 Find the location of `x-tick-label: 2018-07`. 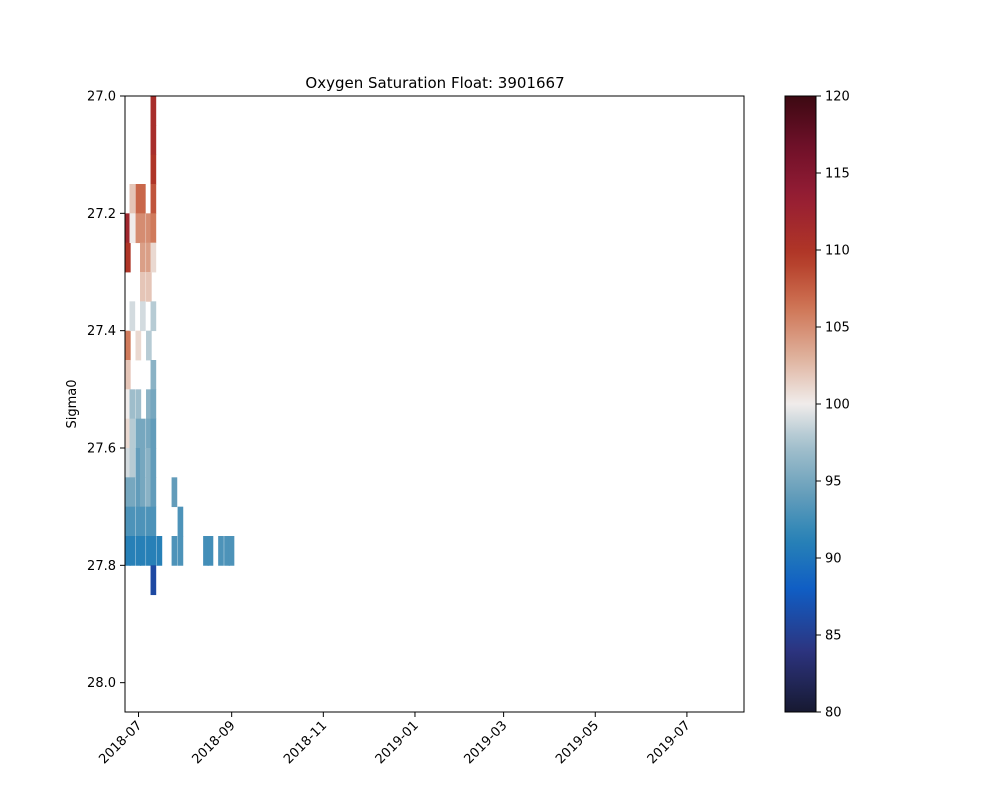

x-tick-label: 2018-07 is located at coordinates (120, 742).